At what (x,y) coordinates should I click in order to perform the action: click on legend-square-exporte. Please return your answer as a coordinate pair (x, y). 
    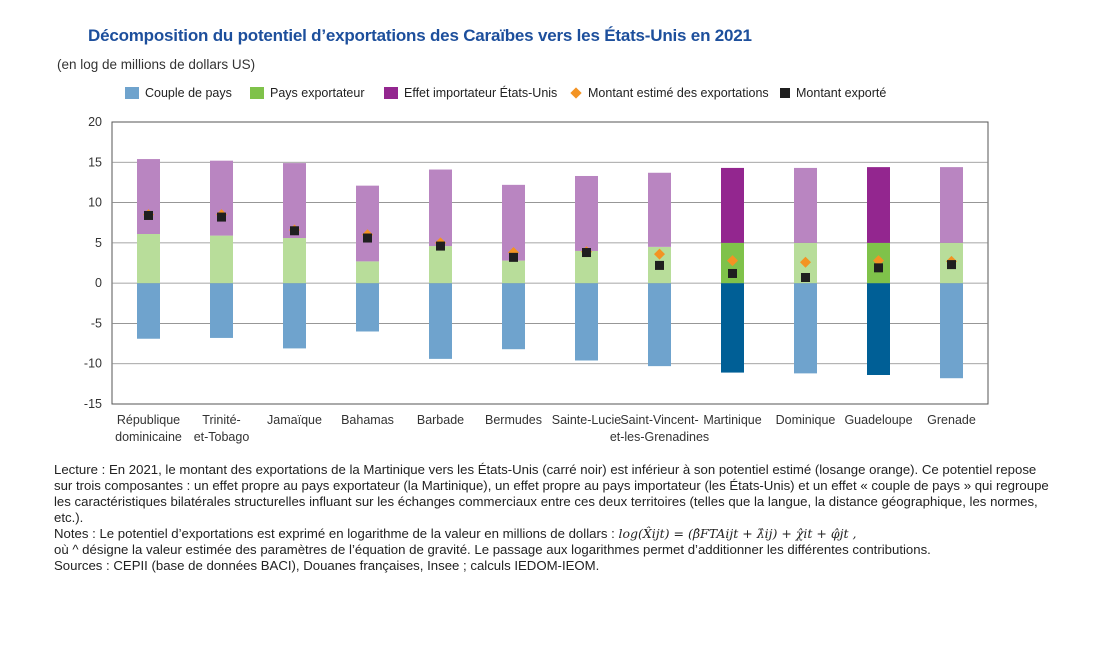
    Looking at the image, I should click on (785, 93).